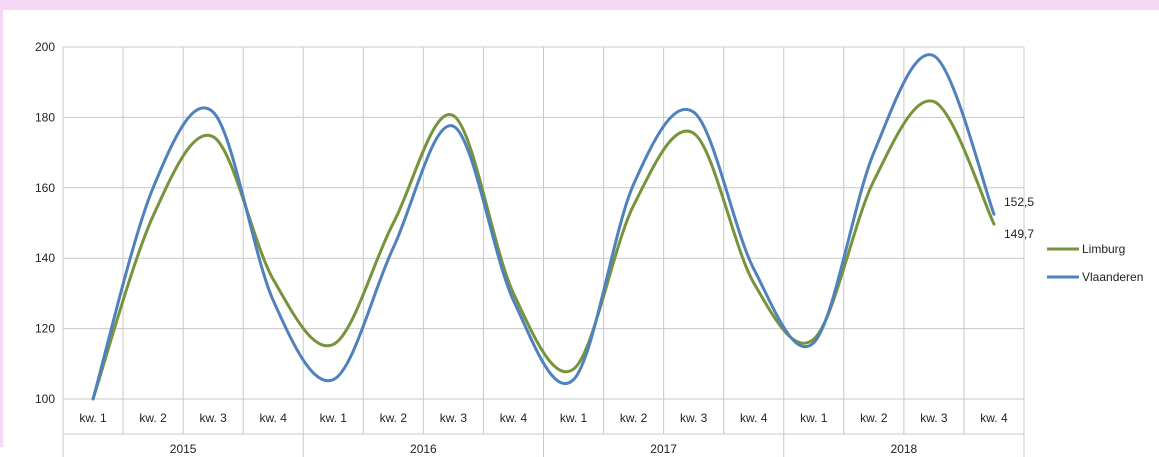 Image resolution: width=1159 pixels, height=457 pixels. Describe the element at coordinates (45, 258) in the screenshot. I see `y-tick-label: 140` at that location.